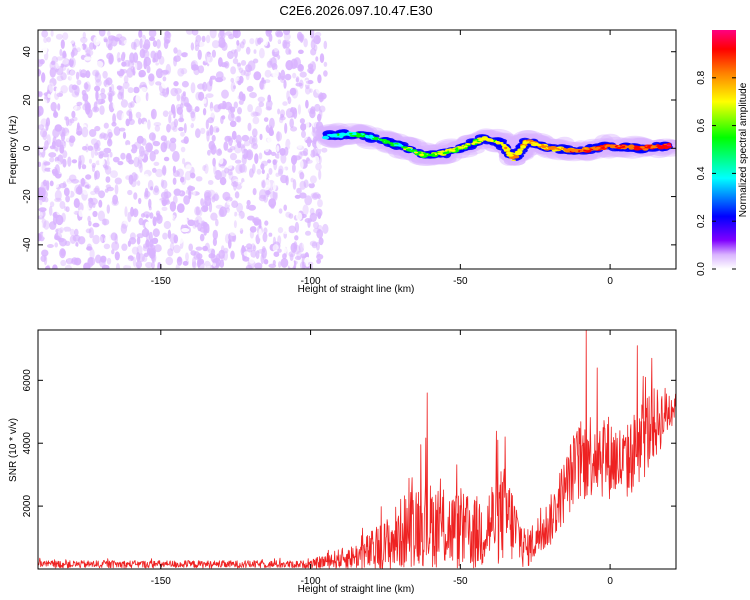 The image size is (750, 600). Describe the element at coordinates (724, 149) in the screenshot. I see `colorbar-gradient` at that location.